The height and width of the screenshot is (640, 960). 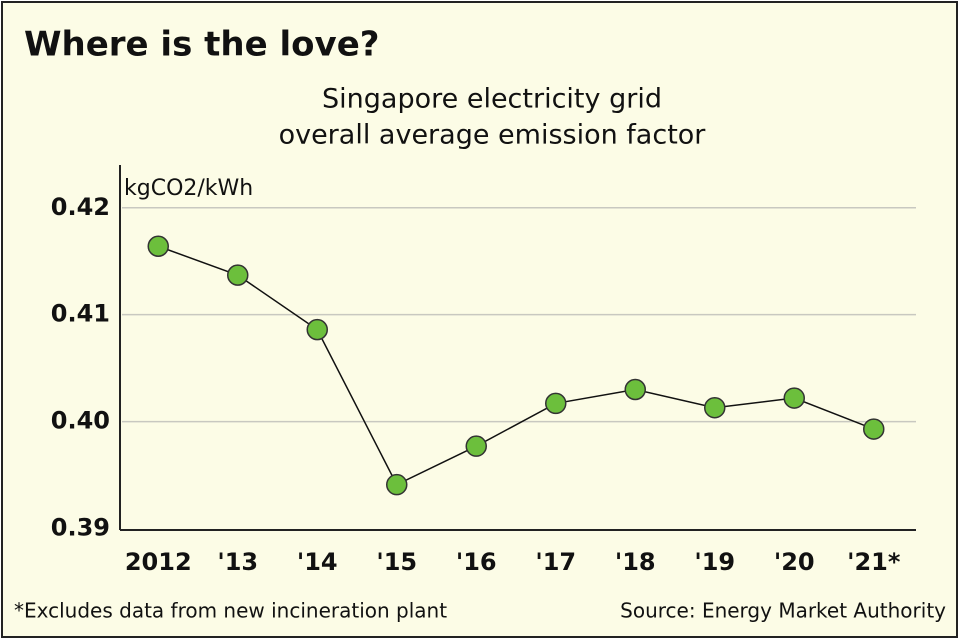 What do you see at coordinates (80, 314) in the screenshot?
I see `y-tick-label: 0.41` at bounding box center [80, 314].